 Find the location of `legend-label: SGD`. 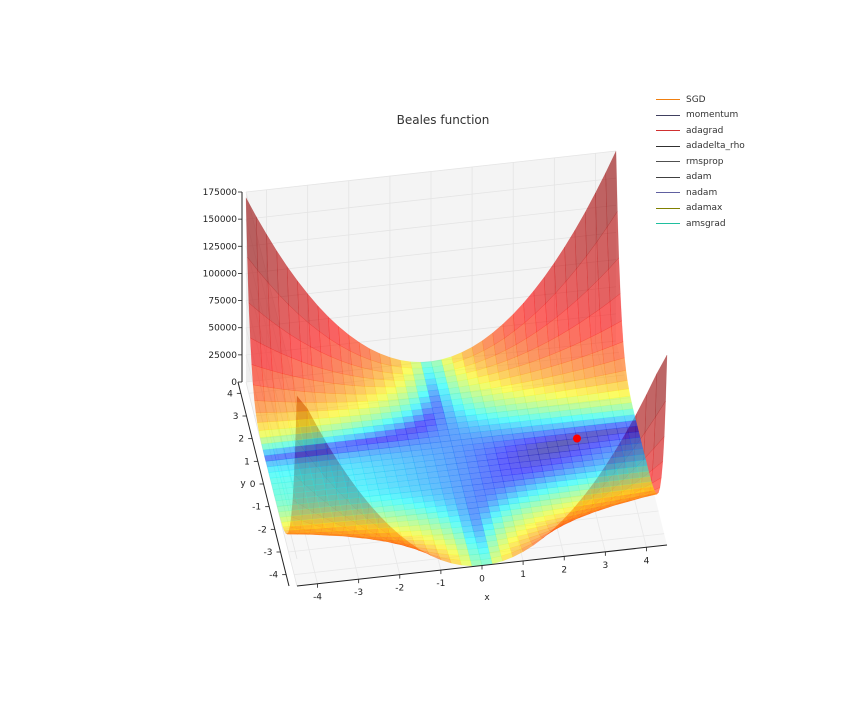

legend-label: SGD is located at coordinates (696, 99).